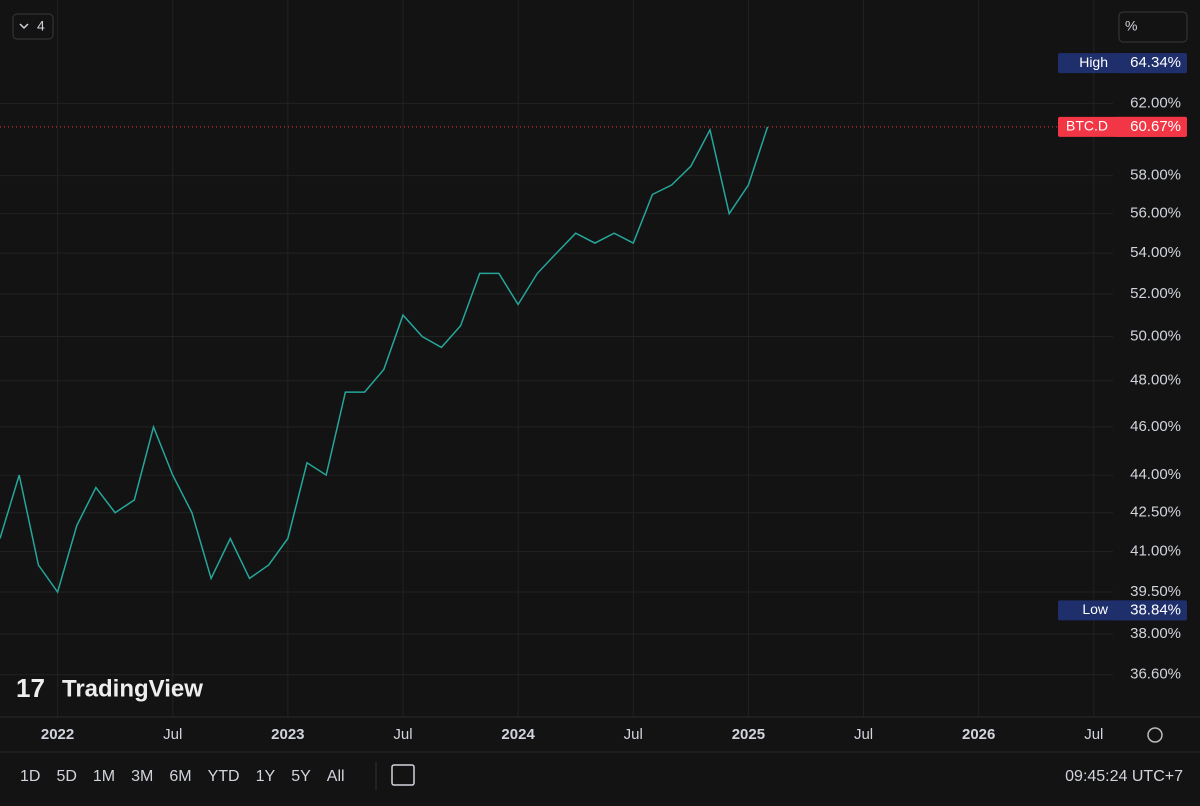  Describe the element at coordinates (1155, 175) in the screenshot. I see `y-tick-label: 58.00%` at that location.